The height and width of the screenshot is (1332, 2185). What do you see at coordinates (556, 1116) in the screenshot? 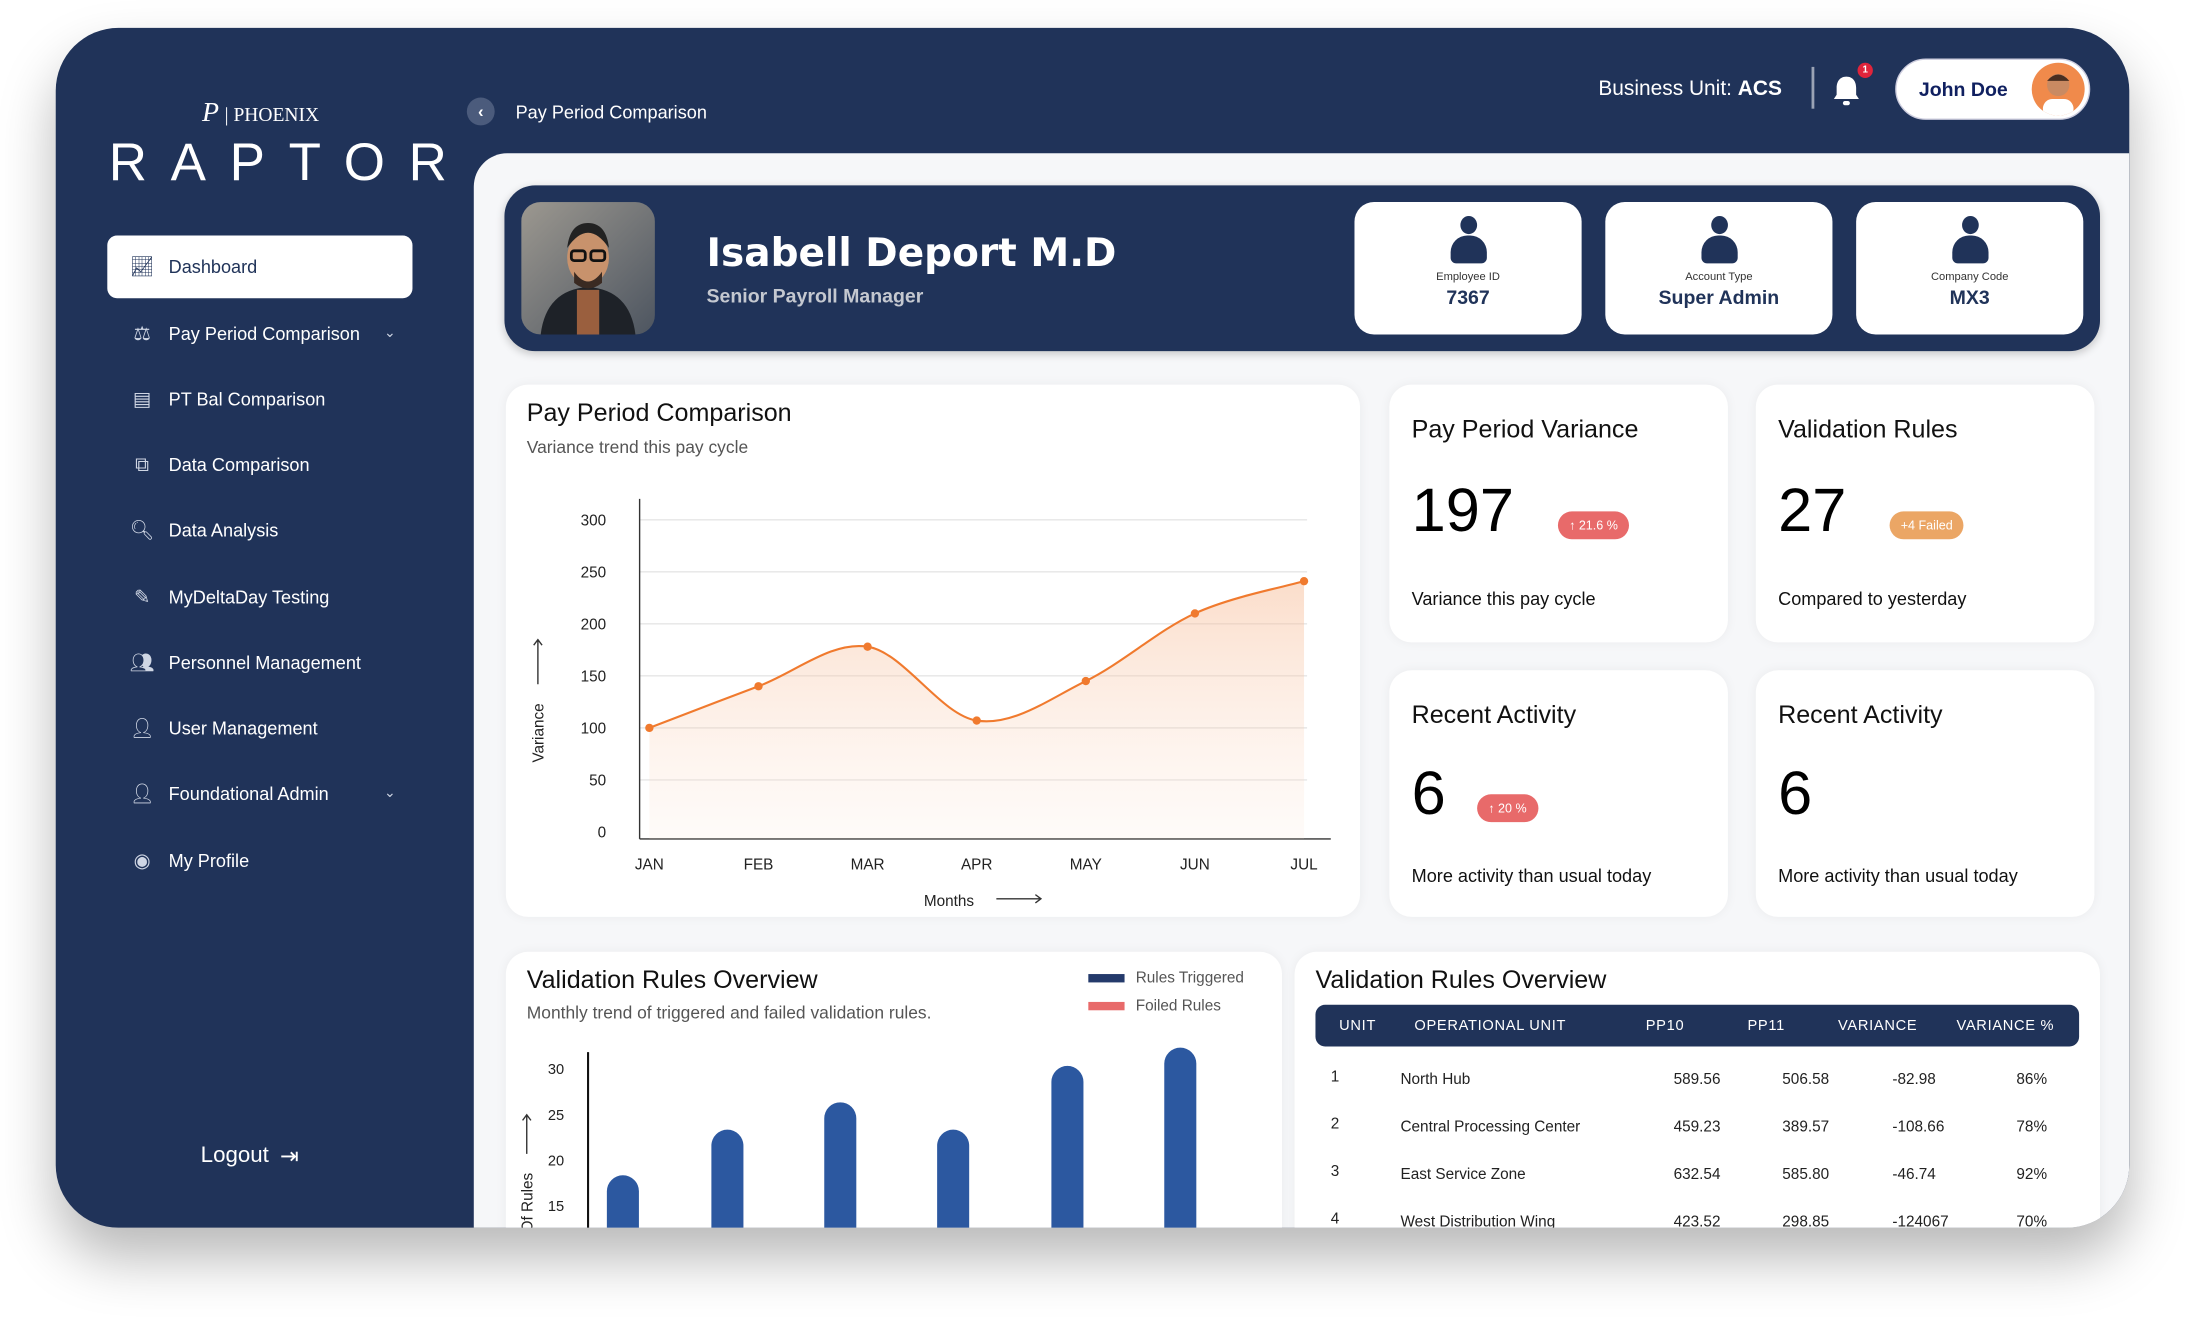
I see `y-tick-label: 25` at bounding box center [556, 1116].